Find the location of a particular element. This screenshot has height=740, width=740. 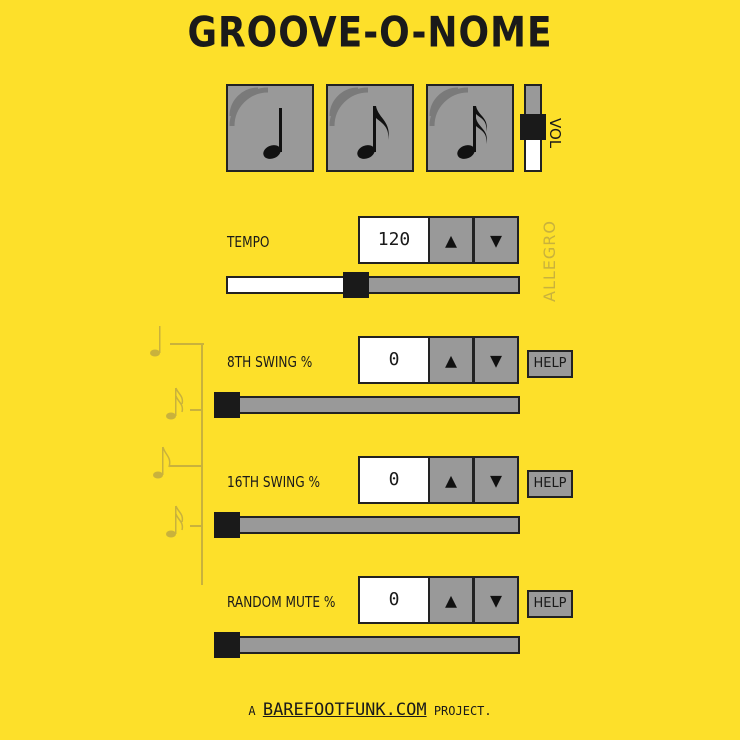

eighth-note-icon is located at coordinates (359, 123).